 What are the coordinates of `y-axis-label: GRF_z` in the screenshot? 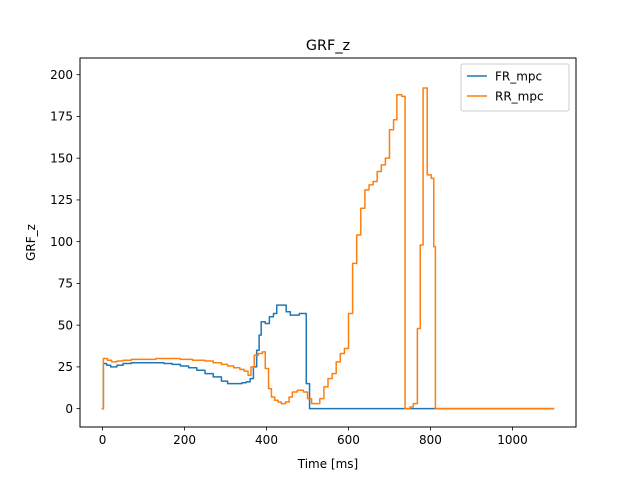 It's located at (31, 242).